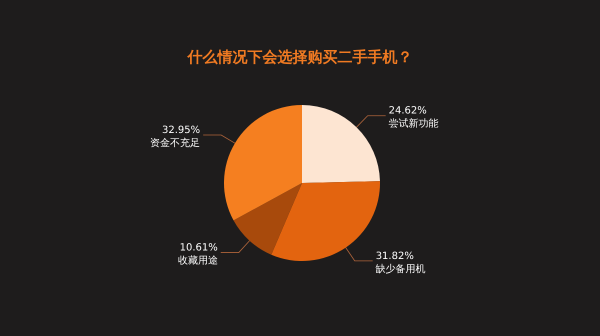 This screenshot has height=336, width=600. What do you see at coordinates (395, 256) in the screenshot?
I see `data-label: 31.82%` at bounding box center [395, 256].